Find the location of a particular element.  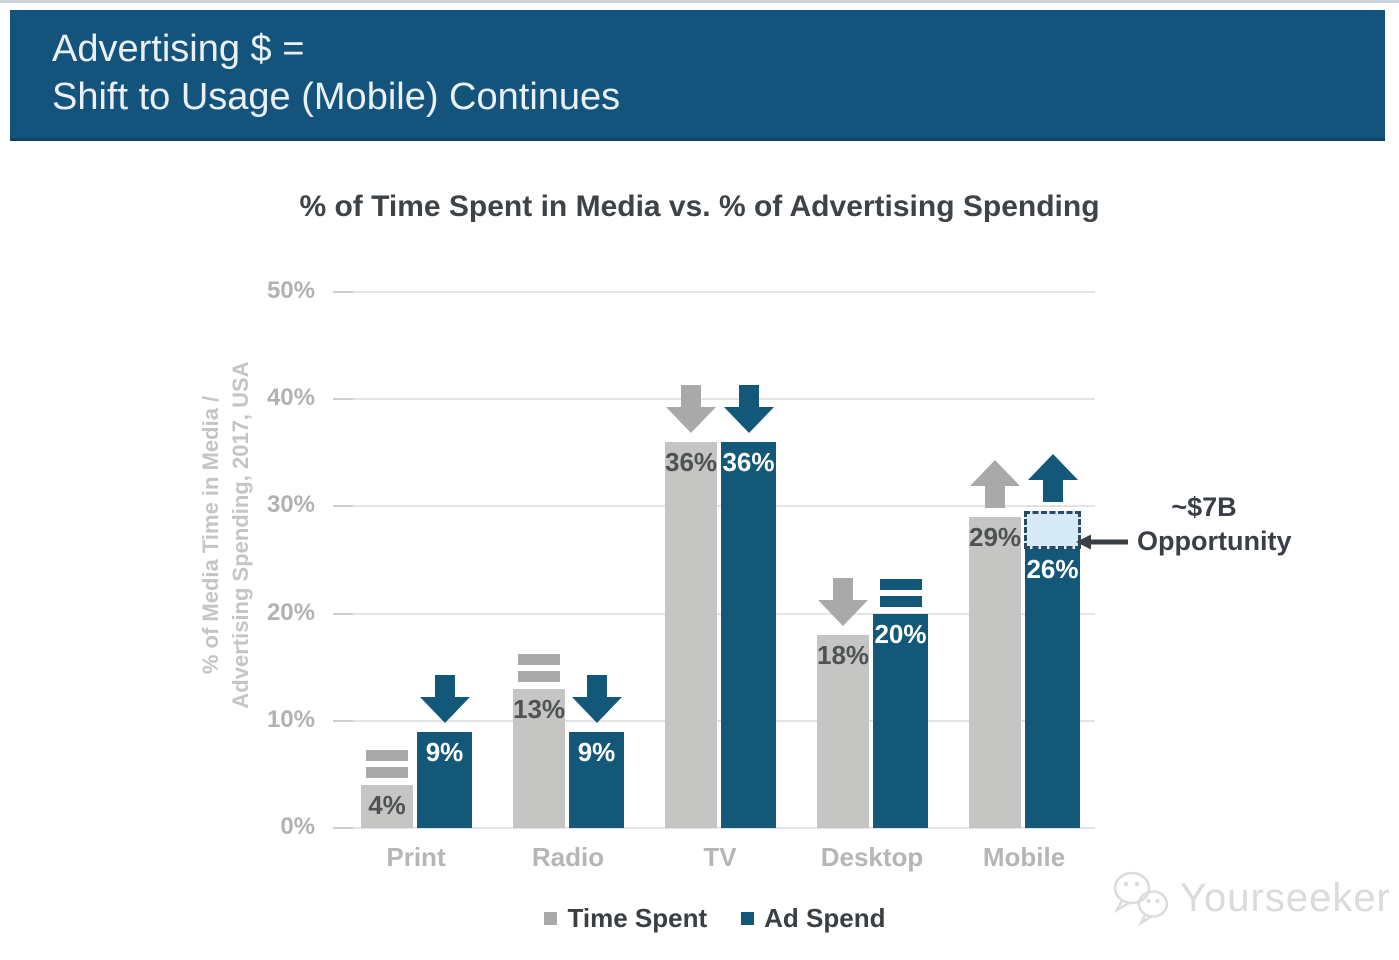

y-axis-label-line1: % of Media Time in Media / is located at coordinates (210, 535).